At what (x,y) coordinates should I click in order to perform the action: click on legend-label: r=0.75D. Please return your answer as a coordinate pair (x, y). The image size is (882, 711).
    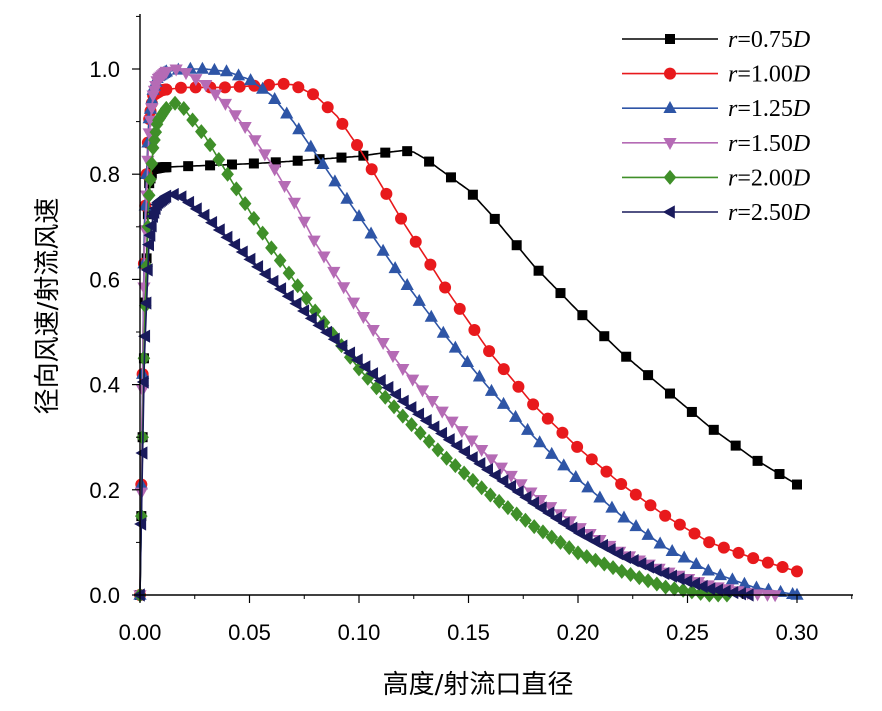
    Looking at the image, I should click on (769, 40).